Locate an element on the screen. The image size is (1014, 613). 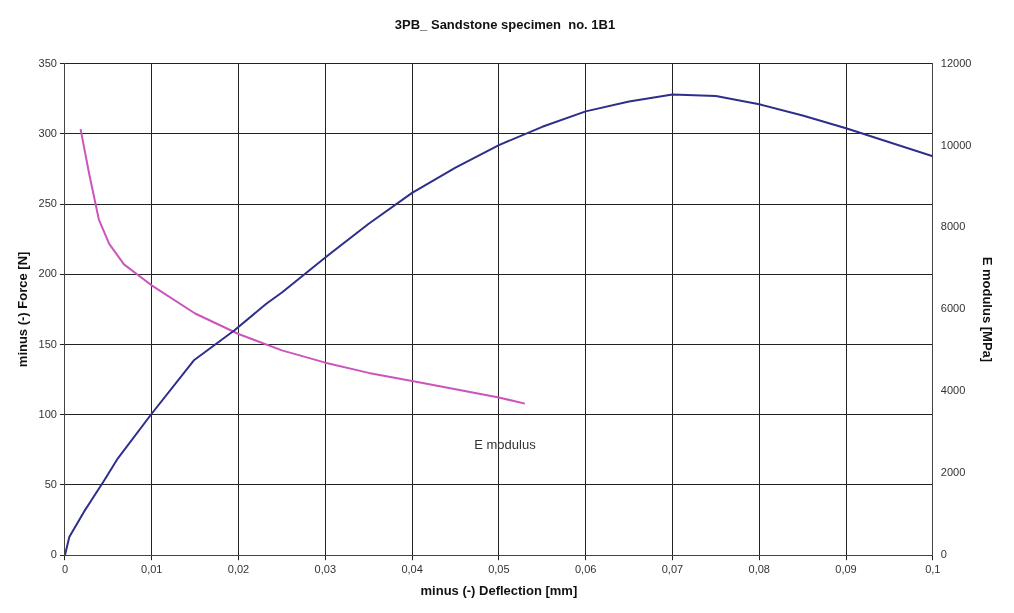
x-tick-label: 0,09 is located at coordinates (846, 568).